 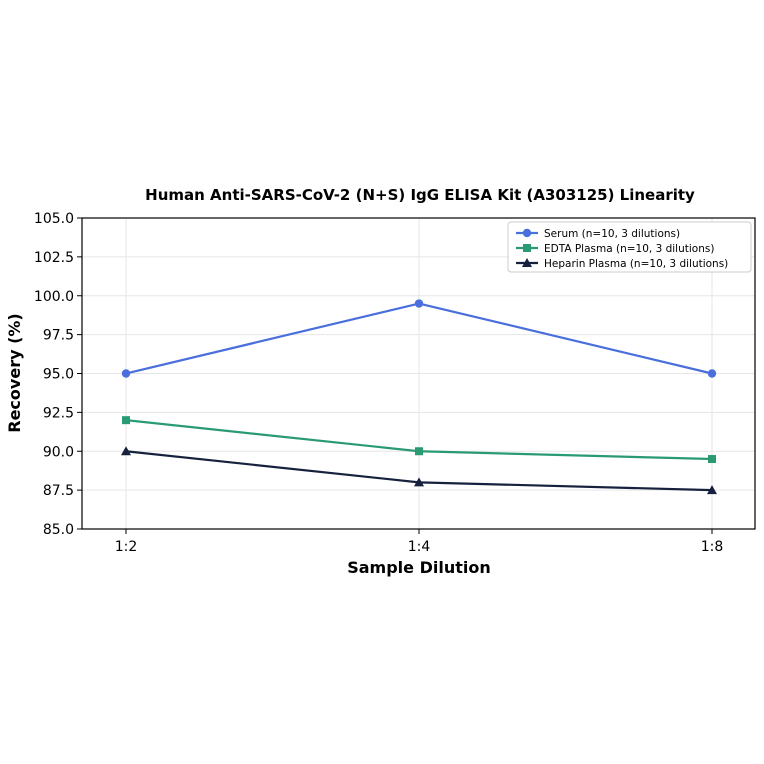 I want to click on legend-label: EDTA Plasma (n=10, 3 dilutions), so click(x=629, y=249).